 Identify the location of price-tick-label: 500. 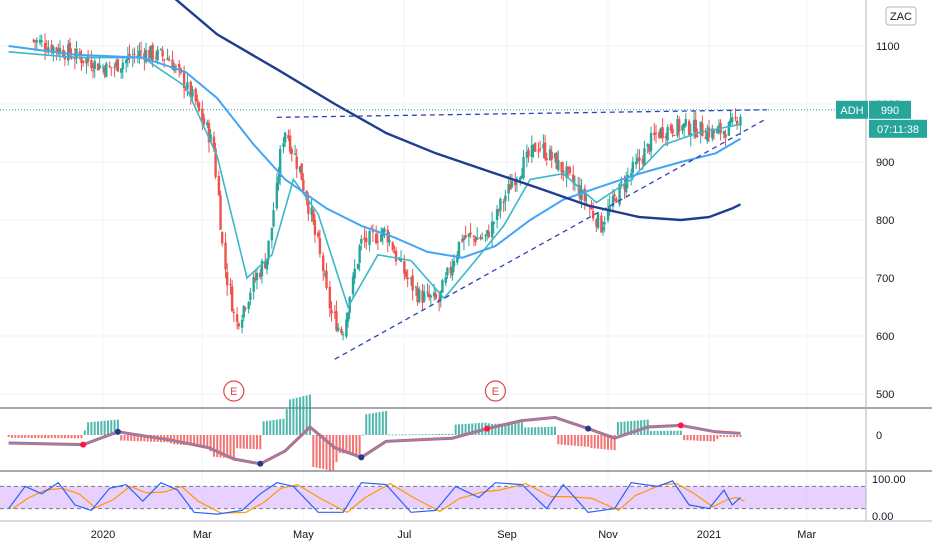
(885, 395).